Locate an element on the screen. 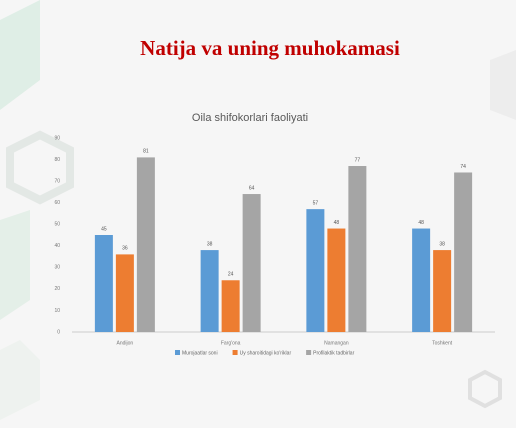  legend-label: Profilaktik tadbirlar is located at coordinates (333, 353).